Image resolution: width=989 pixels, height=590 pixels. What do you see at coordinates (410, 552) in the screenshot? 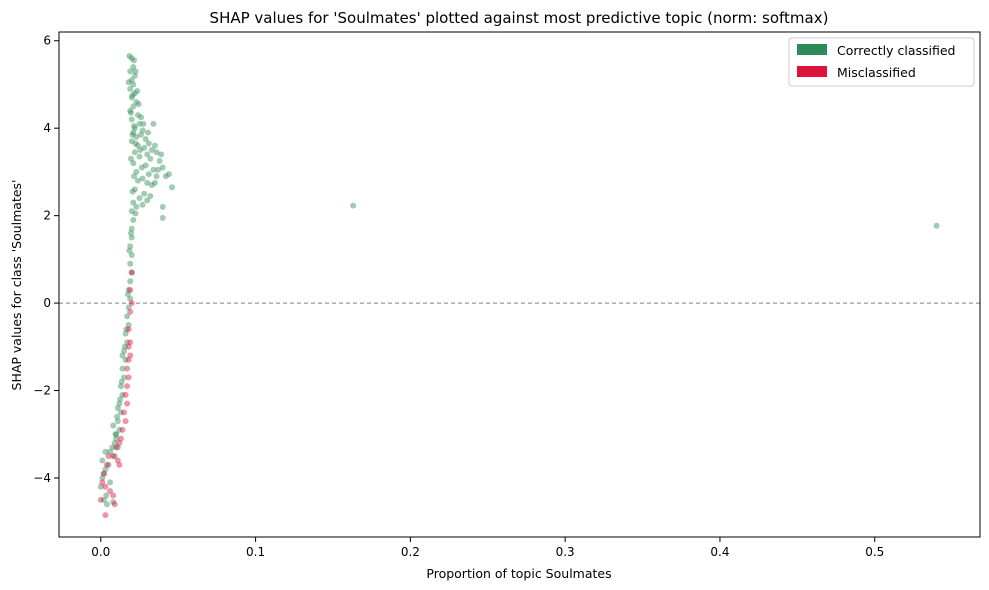
I see `x-tick-label: 0.2` at bounding box center [410, 552].